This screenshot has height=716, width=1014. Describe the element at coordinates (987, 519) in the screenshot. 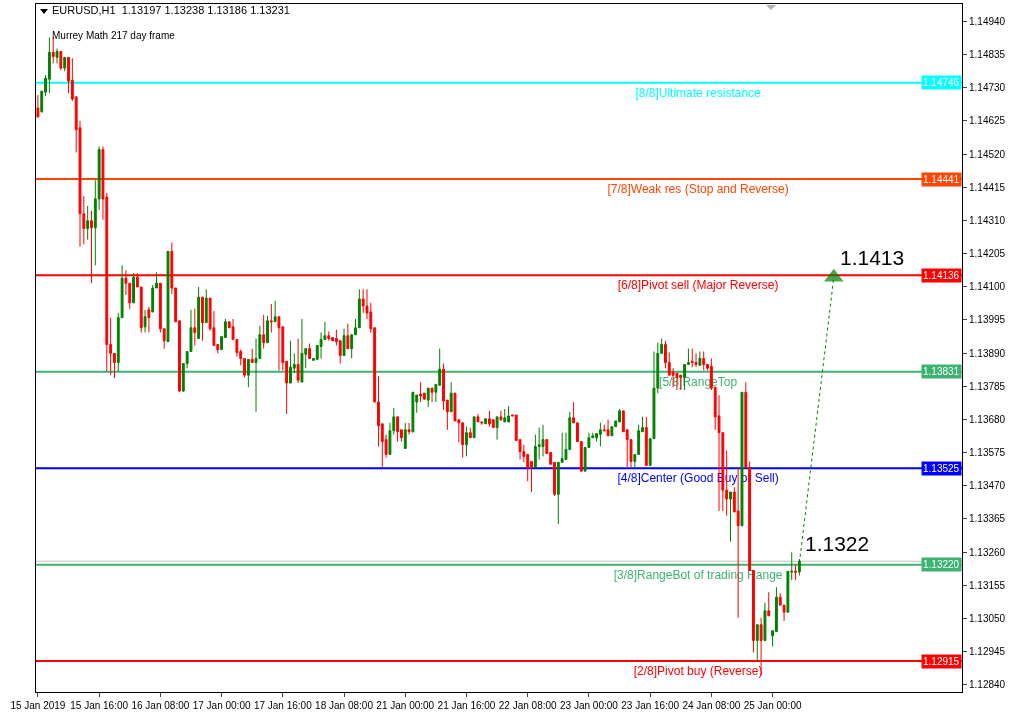

I see `y-tick-label: 1.13365` at that location.